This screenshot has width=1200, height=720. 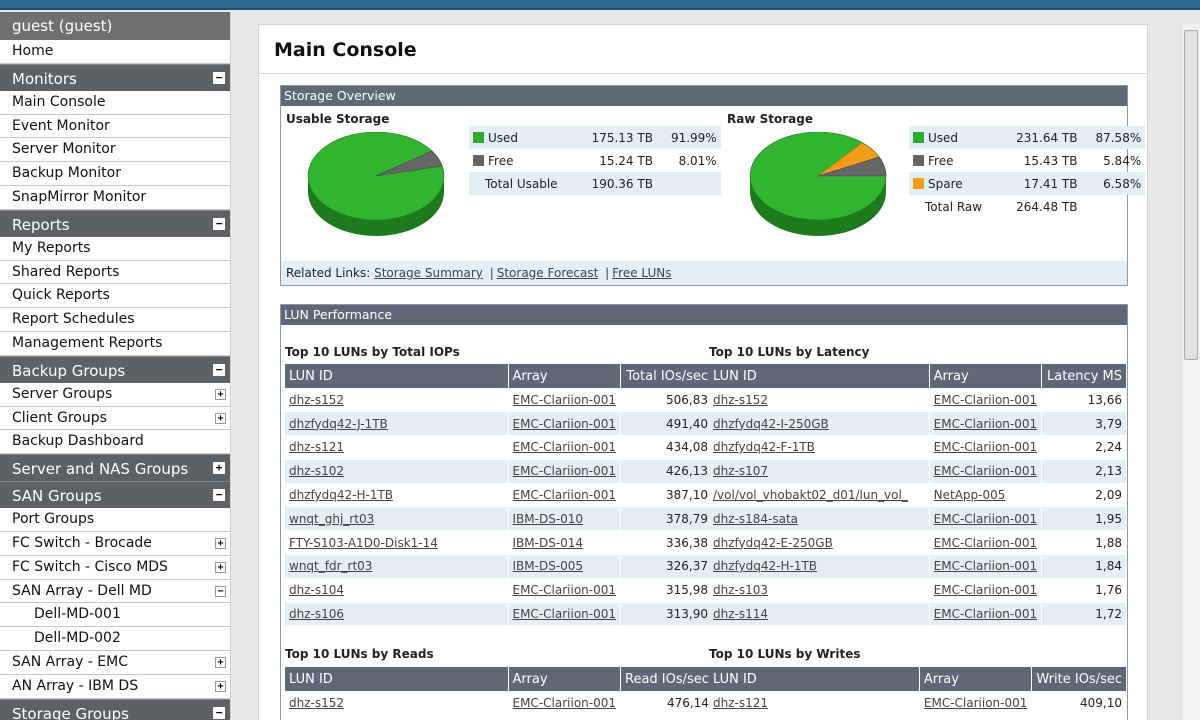 What do you see at coordinates (756, 518) in the screenshot?
I see `lun-id-link: dhz-s184-sata` at bounding box center [756, 518].